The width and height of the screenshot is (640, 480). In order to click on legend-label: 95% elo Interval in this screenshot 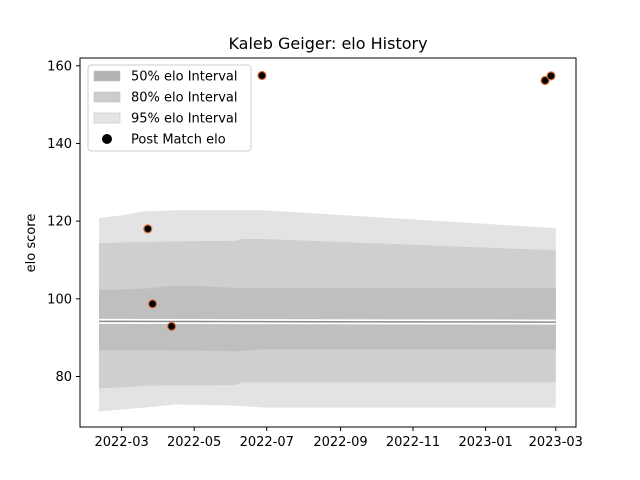, I will do `click(184, 119)`.